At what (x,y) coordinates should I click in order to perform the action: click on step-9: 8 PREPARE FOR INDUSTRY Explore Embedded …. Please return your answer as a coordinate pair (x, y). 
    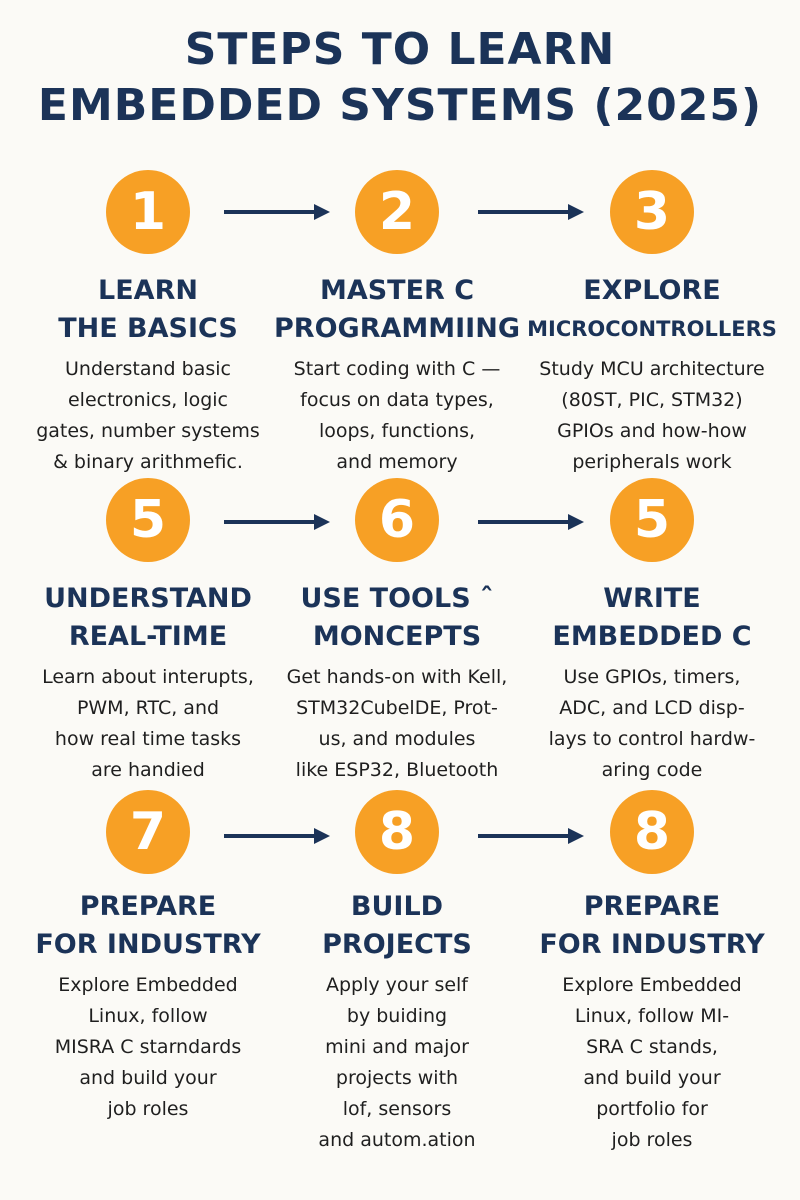
    Looking at the image, I should click on (652, 973).